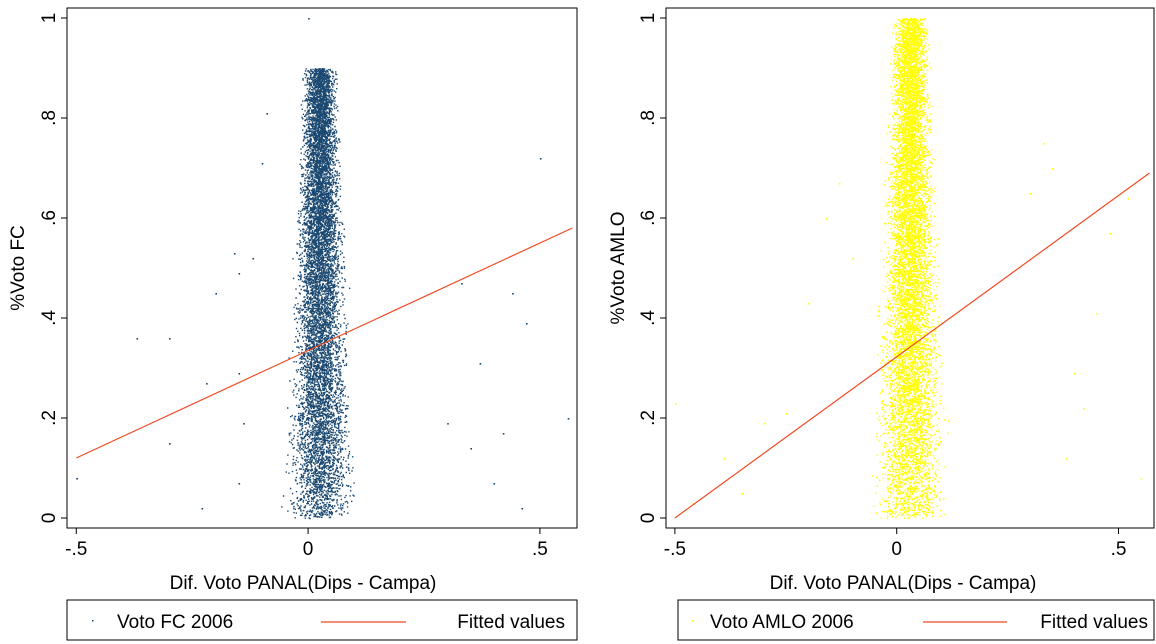  I want to click on legend: Voto AMLO 2006 Fitted values, so click(916, 620).